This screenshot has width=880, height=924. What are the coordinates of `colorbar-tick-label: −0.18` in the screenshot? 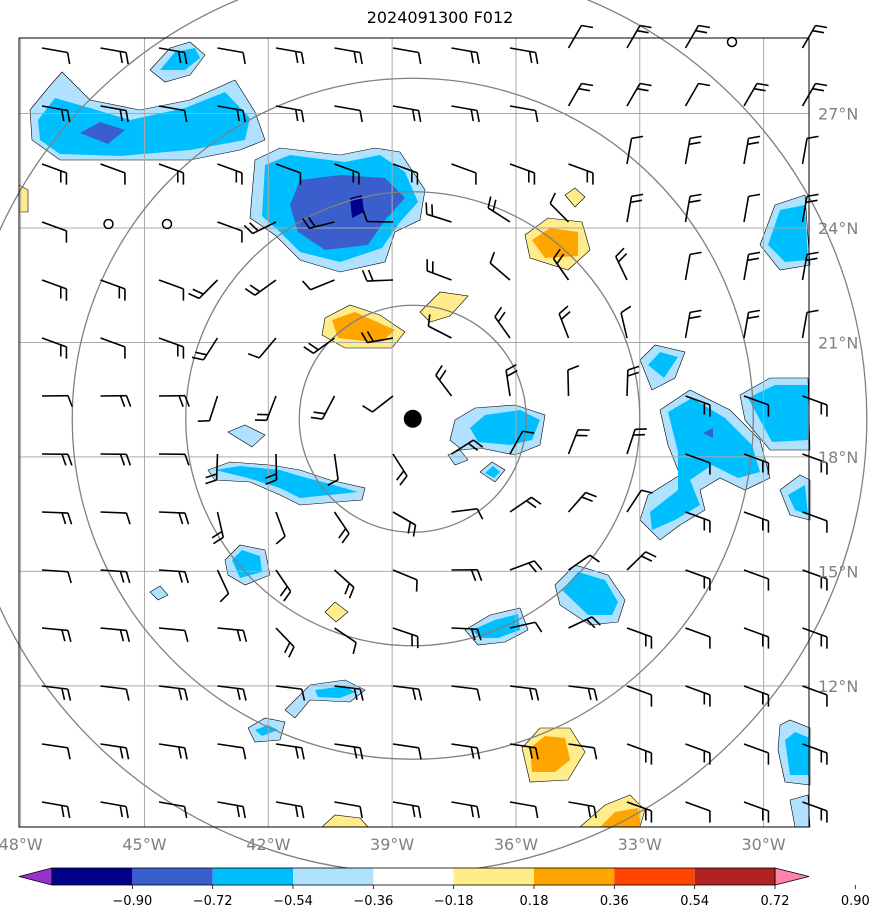 It's located at (454, 901).